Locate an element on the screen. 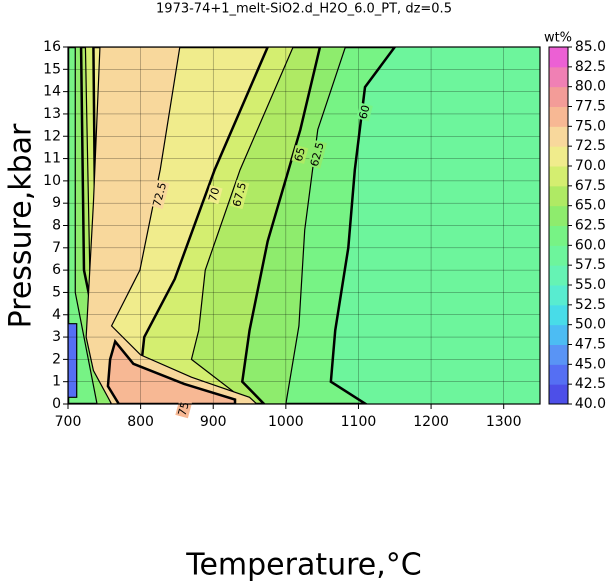  colorbar-tick-label: 52.5 is located at coordinates (590, 305).